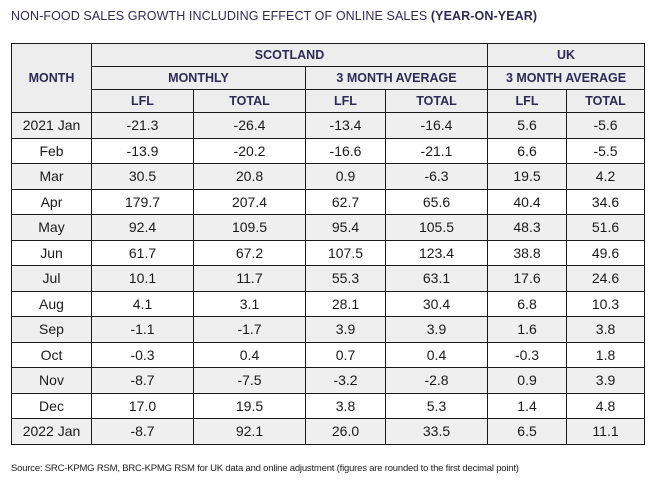 Image resolution: width=657 pixels, height=490 pixels. I want to click on value-cell: -21.3, so click(142, 125).